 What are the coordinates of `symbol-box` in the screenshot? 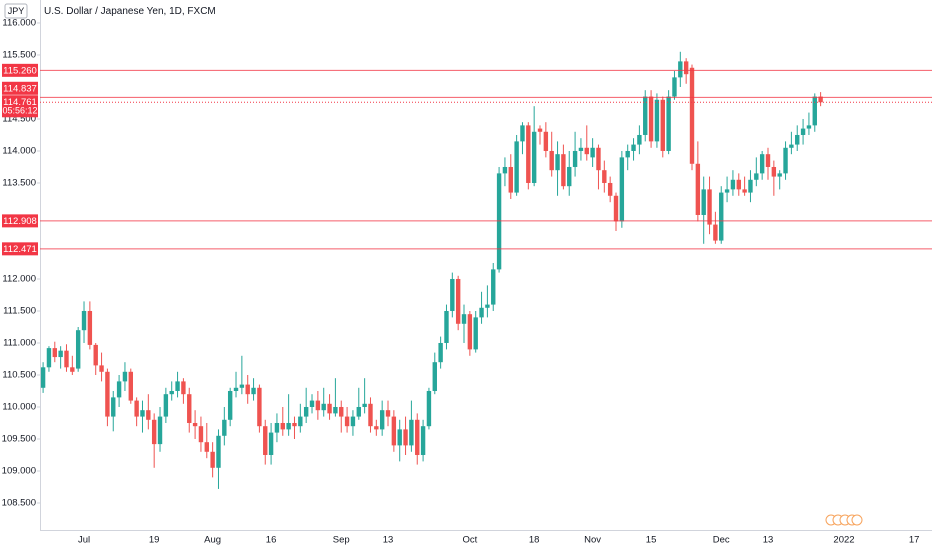 It's located at (16, 11).